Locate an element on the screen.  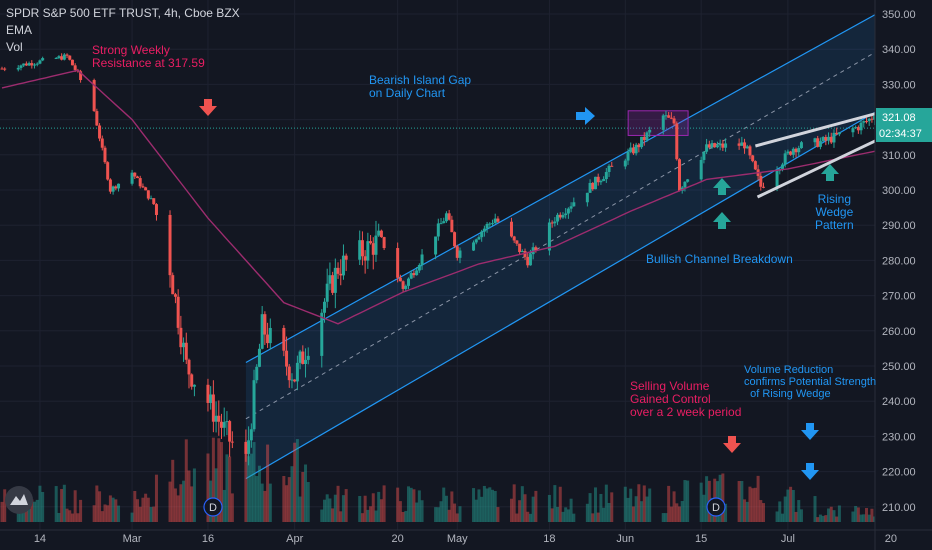
island-gap-right-arrow-icon is located at coordinates (585, 116).